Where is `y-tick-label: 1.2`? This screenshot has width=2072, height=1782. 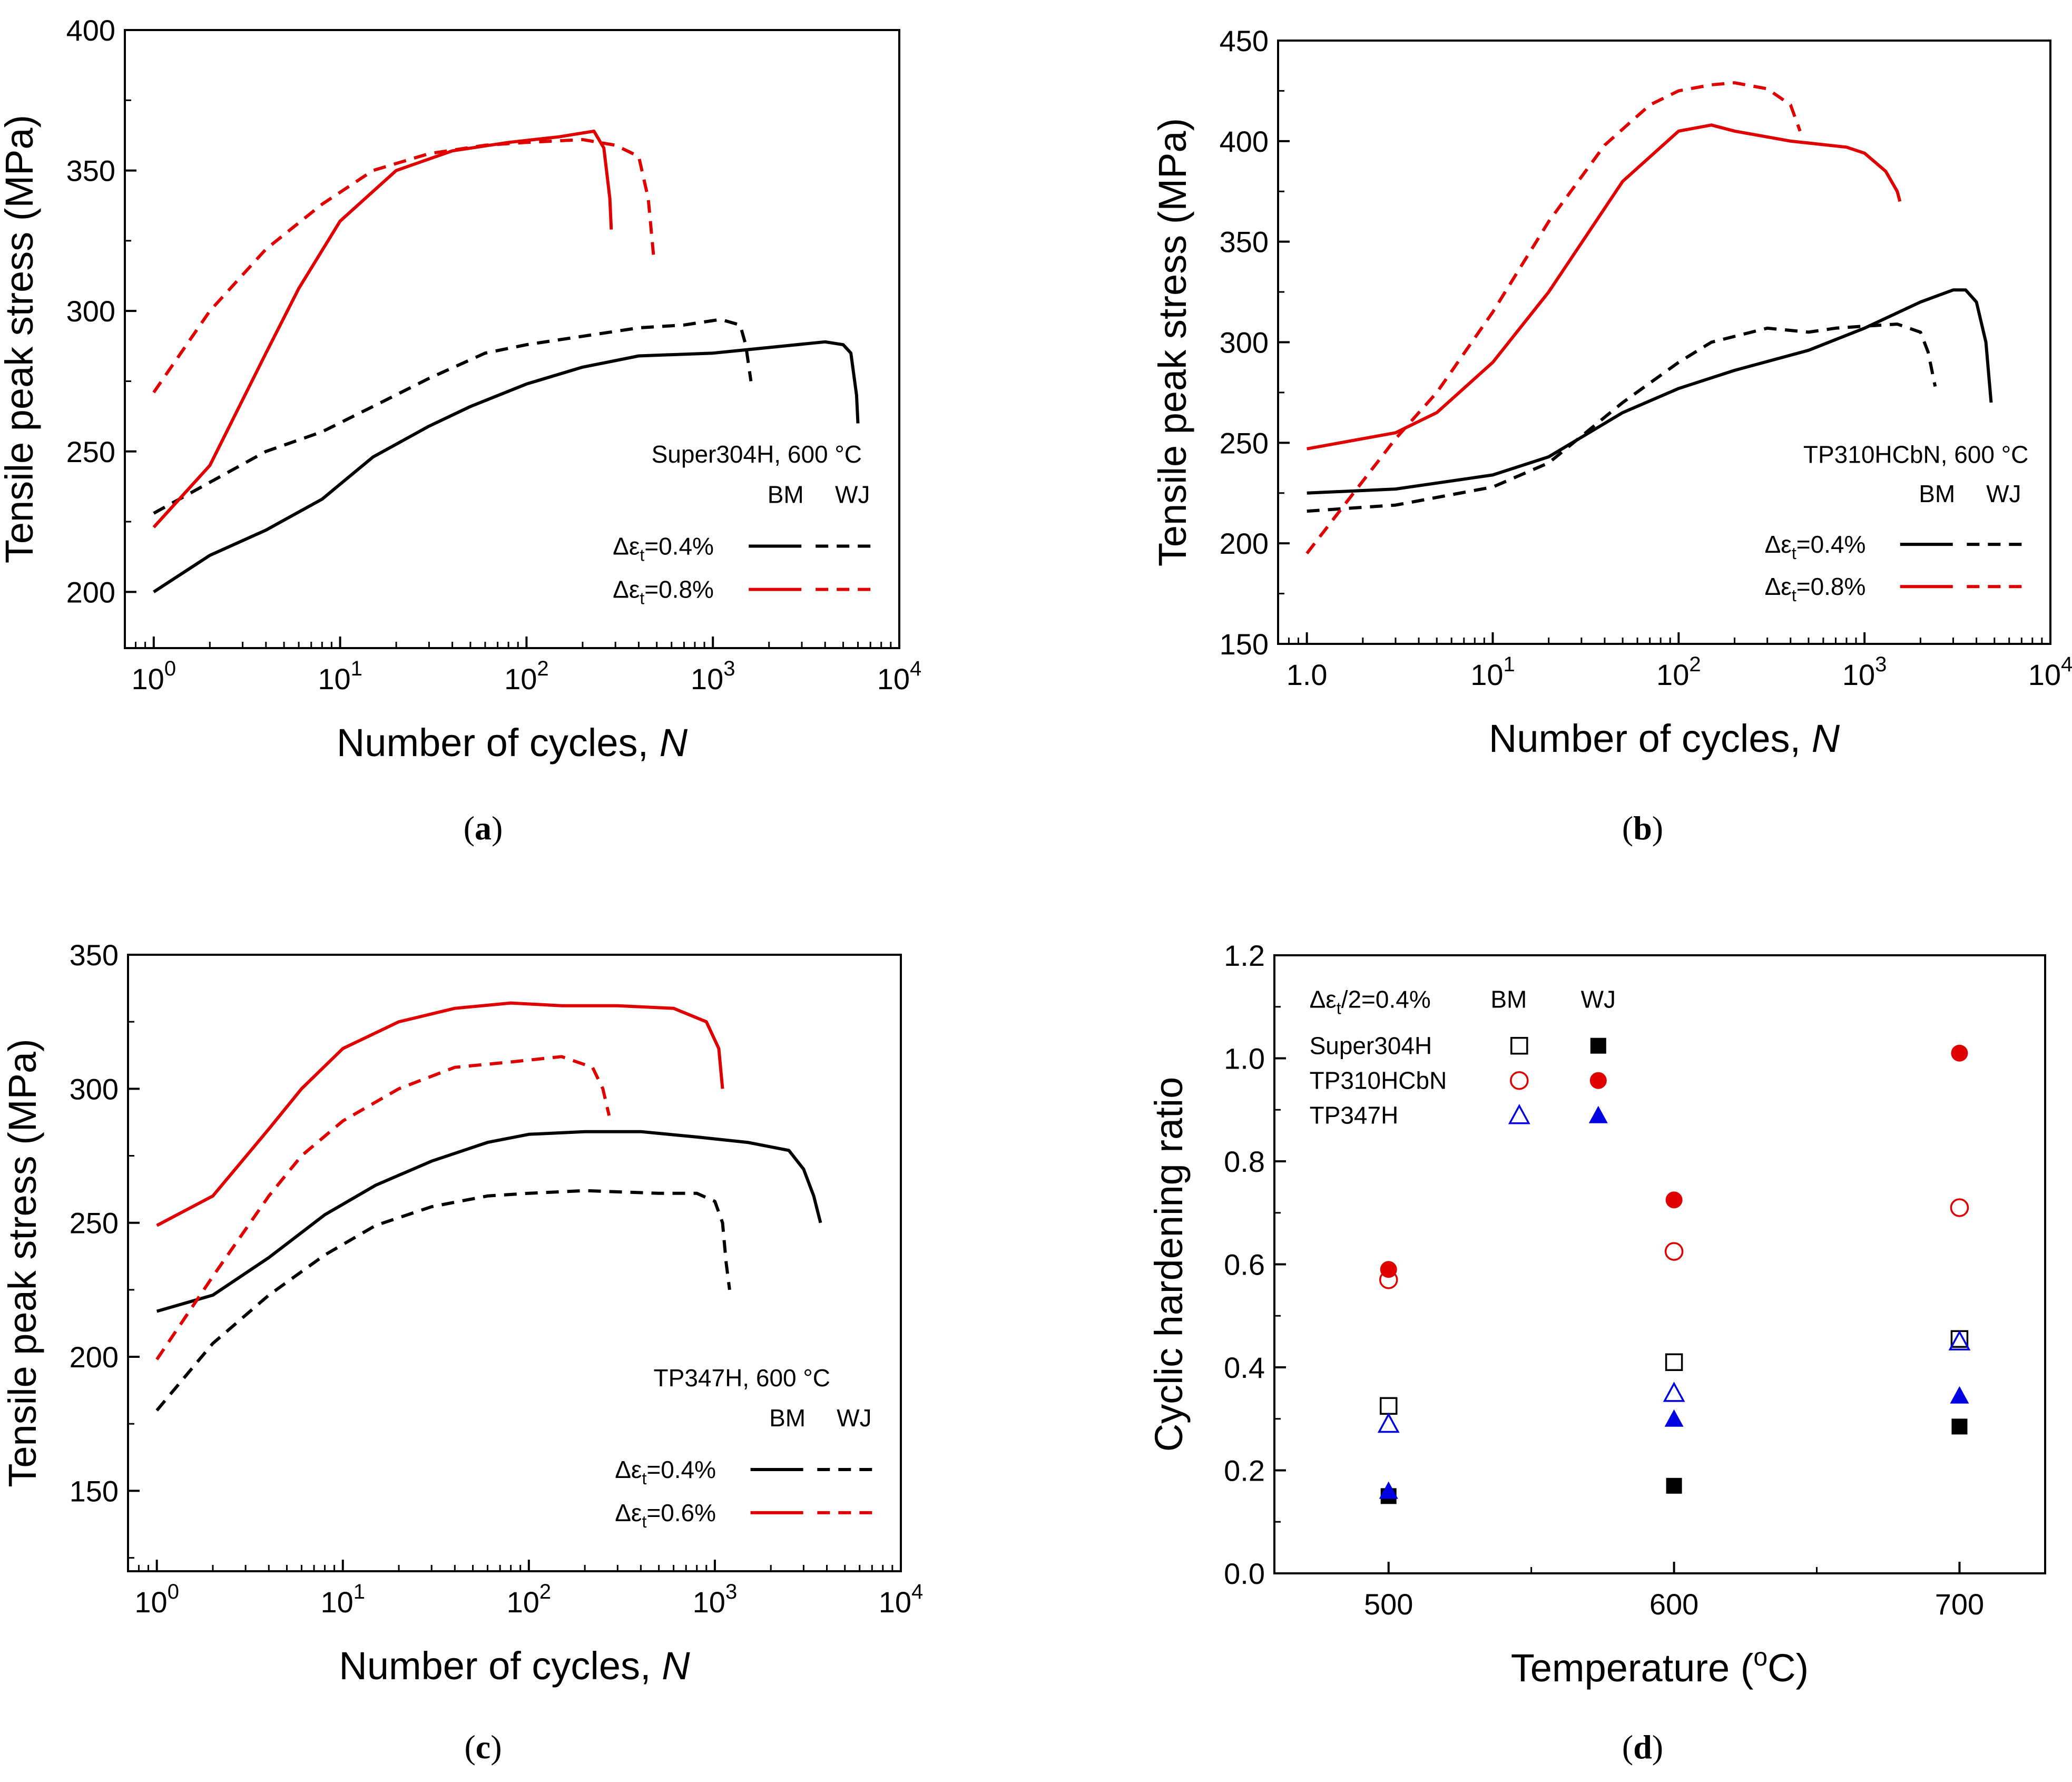 y-tick-label: 1.2 is located at coordinates (1244, 955).